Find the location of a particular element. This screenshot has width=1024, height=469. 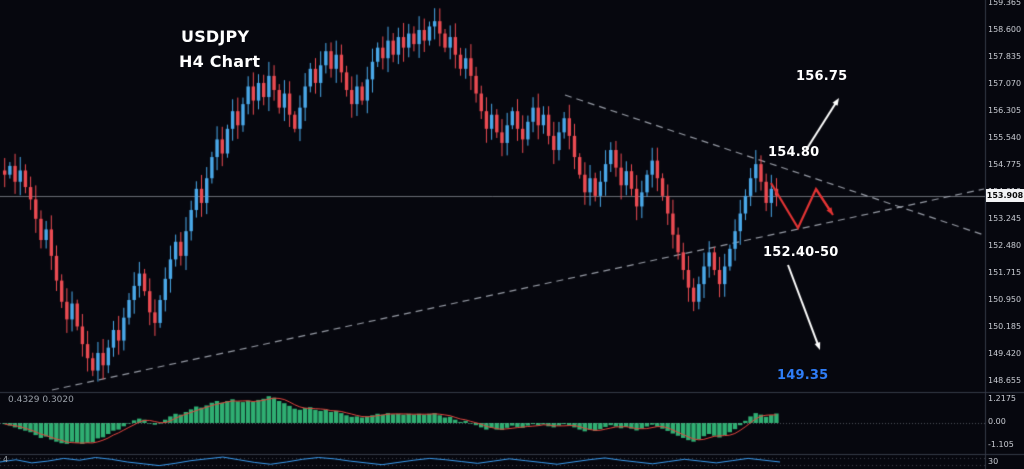

current-price-tag: 153.908 is located at coordinates (1005, 195).